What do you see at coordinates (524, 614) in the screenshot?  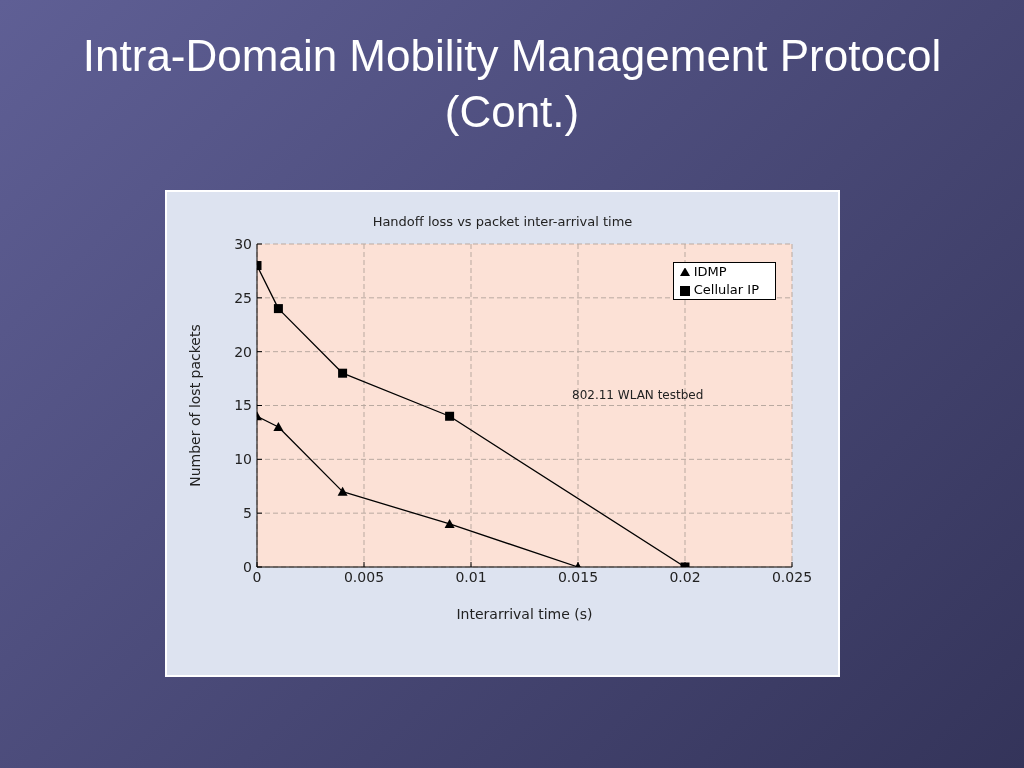 I see `x-axis-title: Interarrival time (s)` at bounding box center [524, 614].